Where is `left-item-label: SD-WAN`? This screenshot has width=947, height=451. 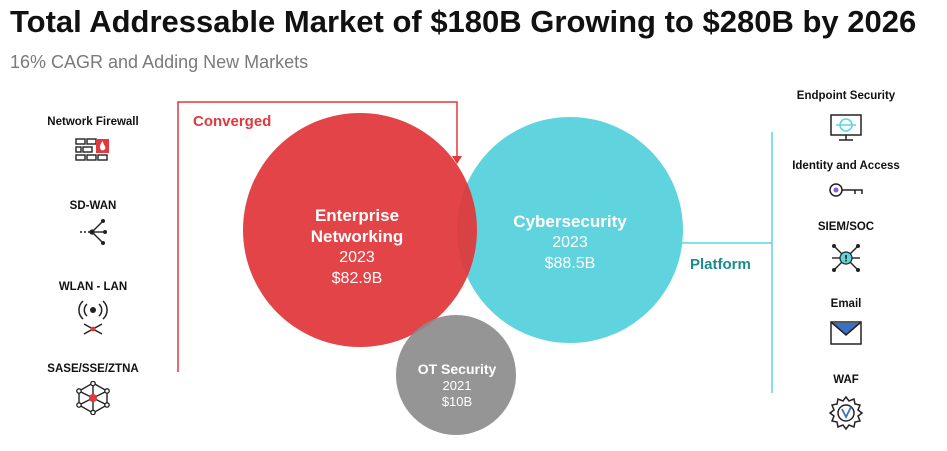
left-item-label: SD-WAN is located at coordinates (93, 206).